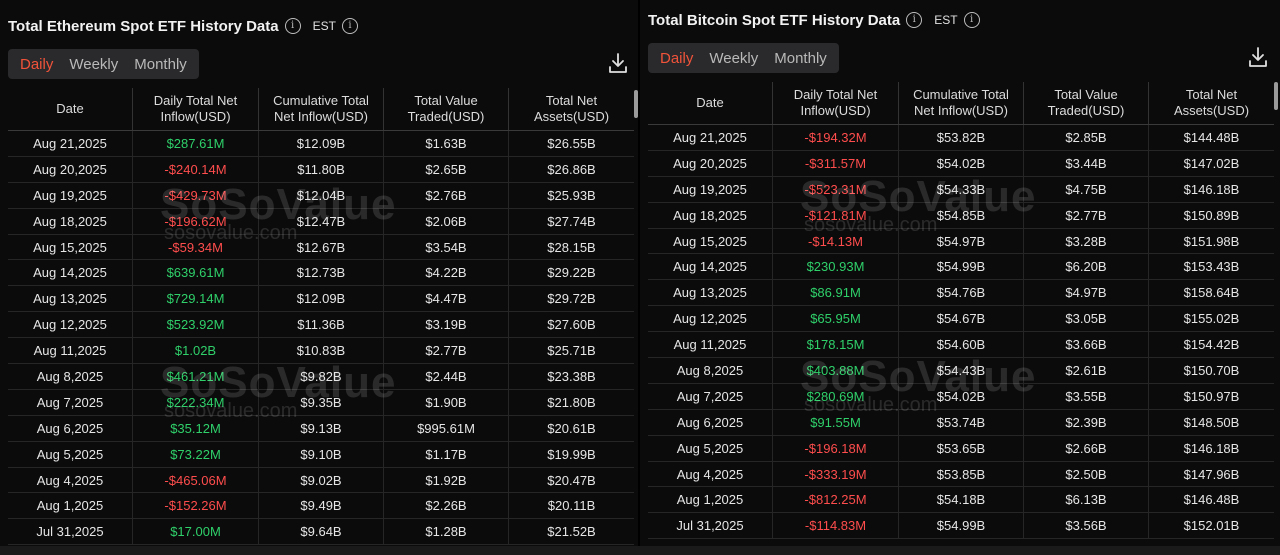 The width and height of the screenshot is (1280, 555). What do you see at coordinates (196, 428) in the screenshot?
I see `value-cell: $35.12M` at bounding box center [196, 428].